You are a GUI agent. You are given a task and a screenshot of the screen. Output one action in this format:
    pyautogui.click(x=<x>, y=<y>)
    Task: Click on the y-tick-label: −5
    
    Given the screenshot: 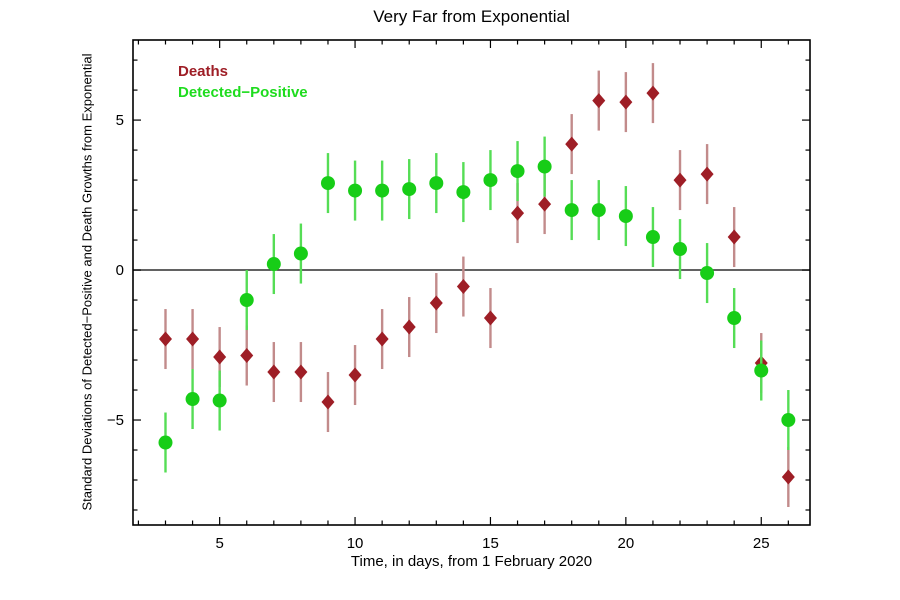 What is the action you would take?
    pyautogui.click(x=115, y=420)
    